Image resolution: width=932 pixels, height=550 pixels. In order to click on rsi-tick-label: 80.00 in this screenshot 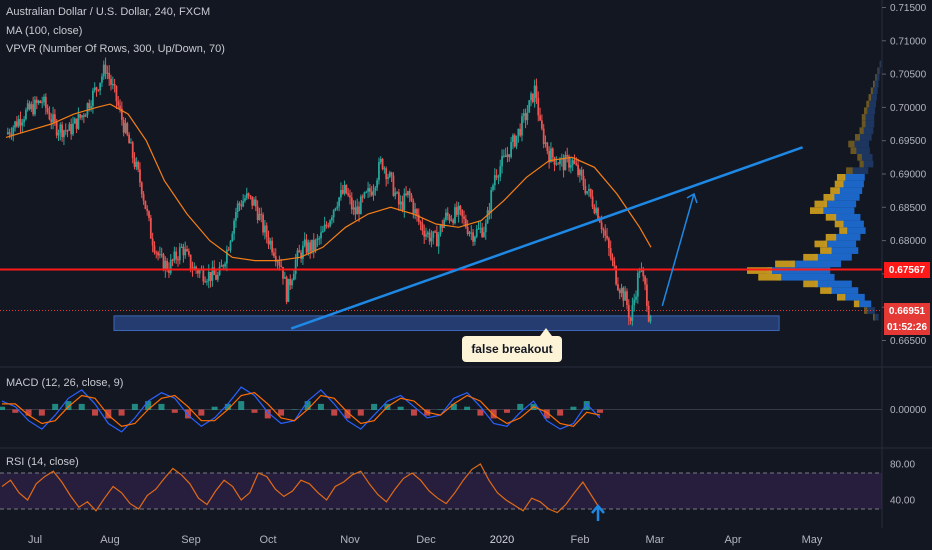, I will do `click(902, 465)`.